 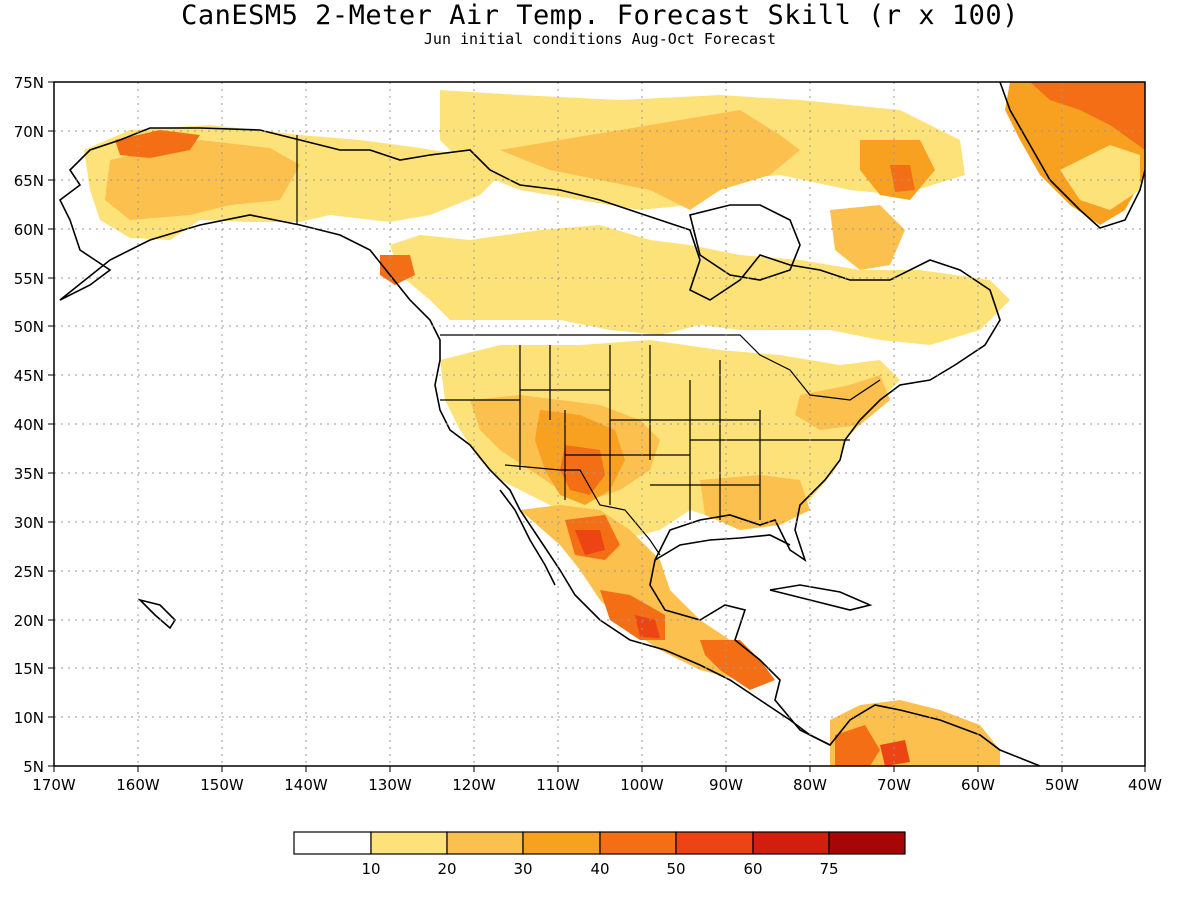 I want to click on skill-area-greenland-light, so click(x=1100, y=177).